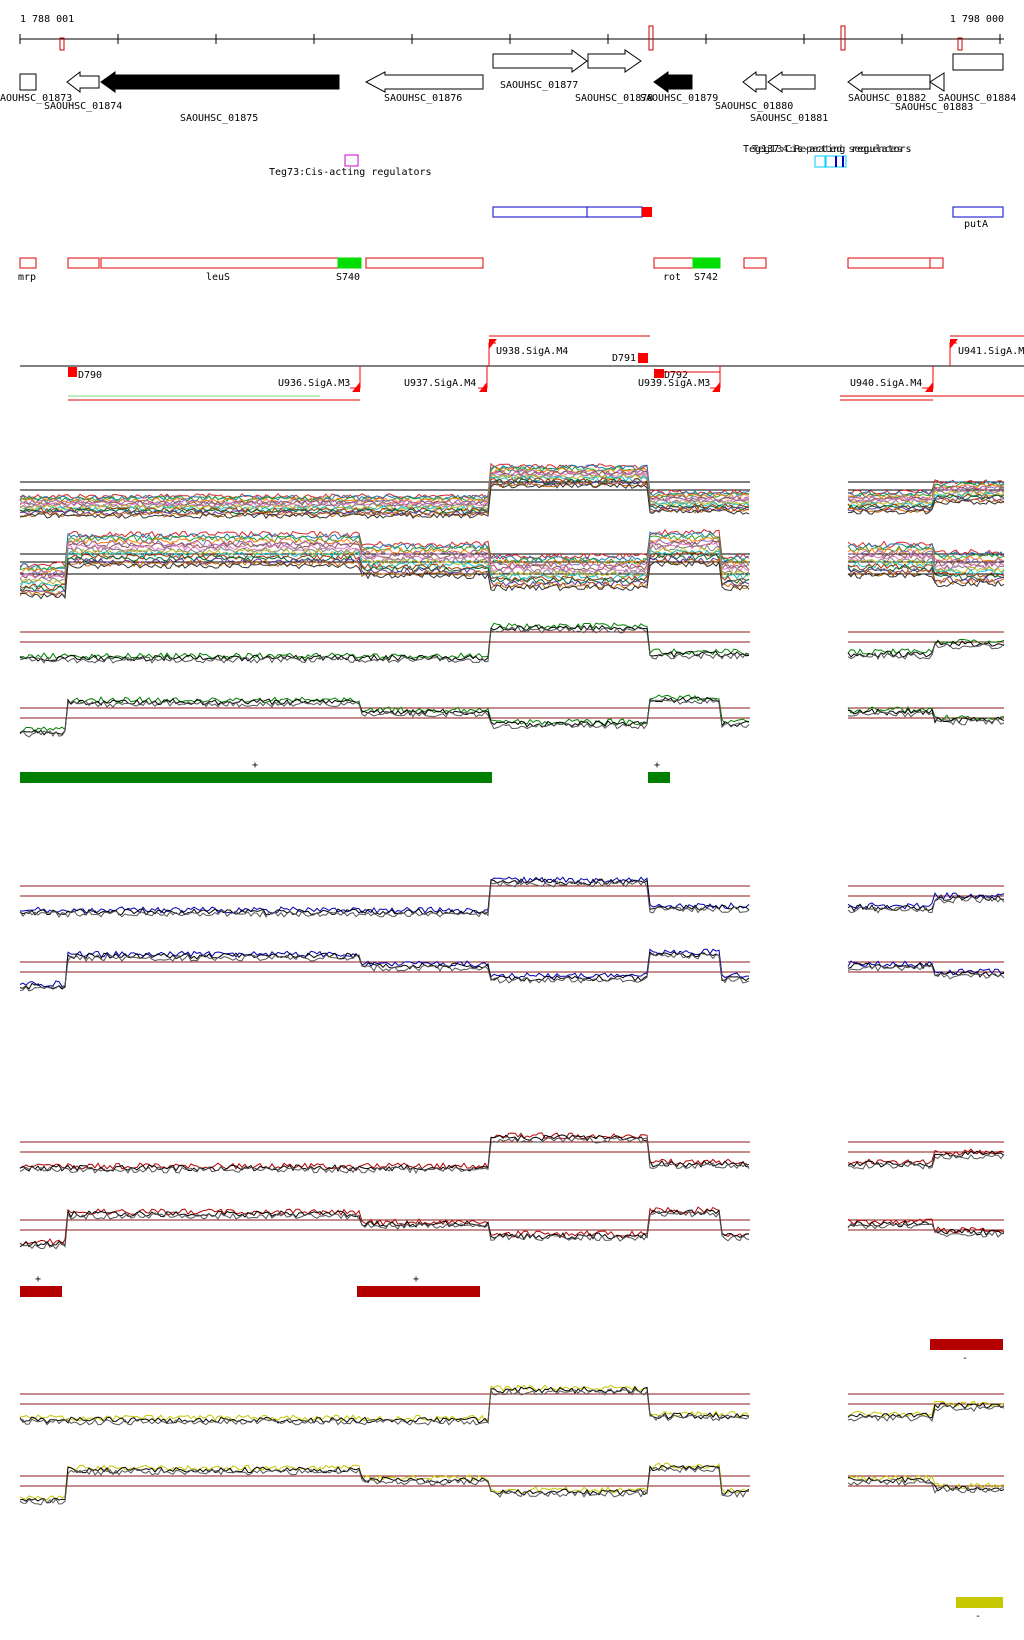 The width and height of the screenshot is (1024, 1640). I want to click on promoter-label: U937.SigA.M4, so click(440, 383).